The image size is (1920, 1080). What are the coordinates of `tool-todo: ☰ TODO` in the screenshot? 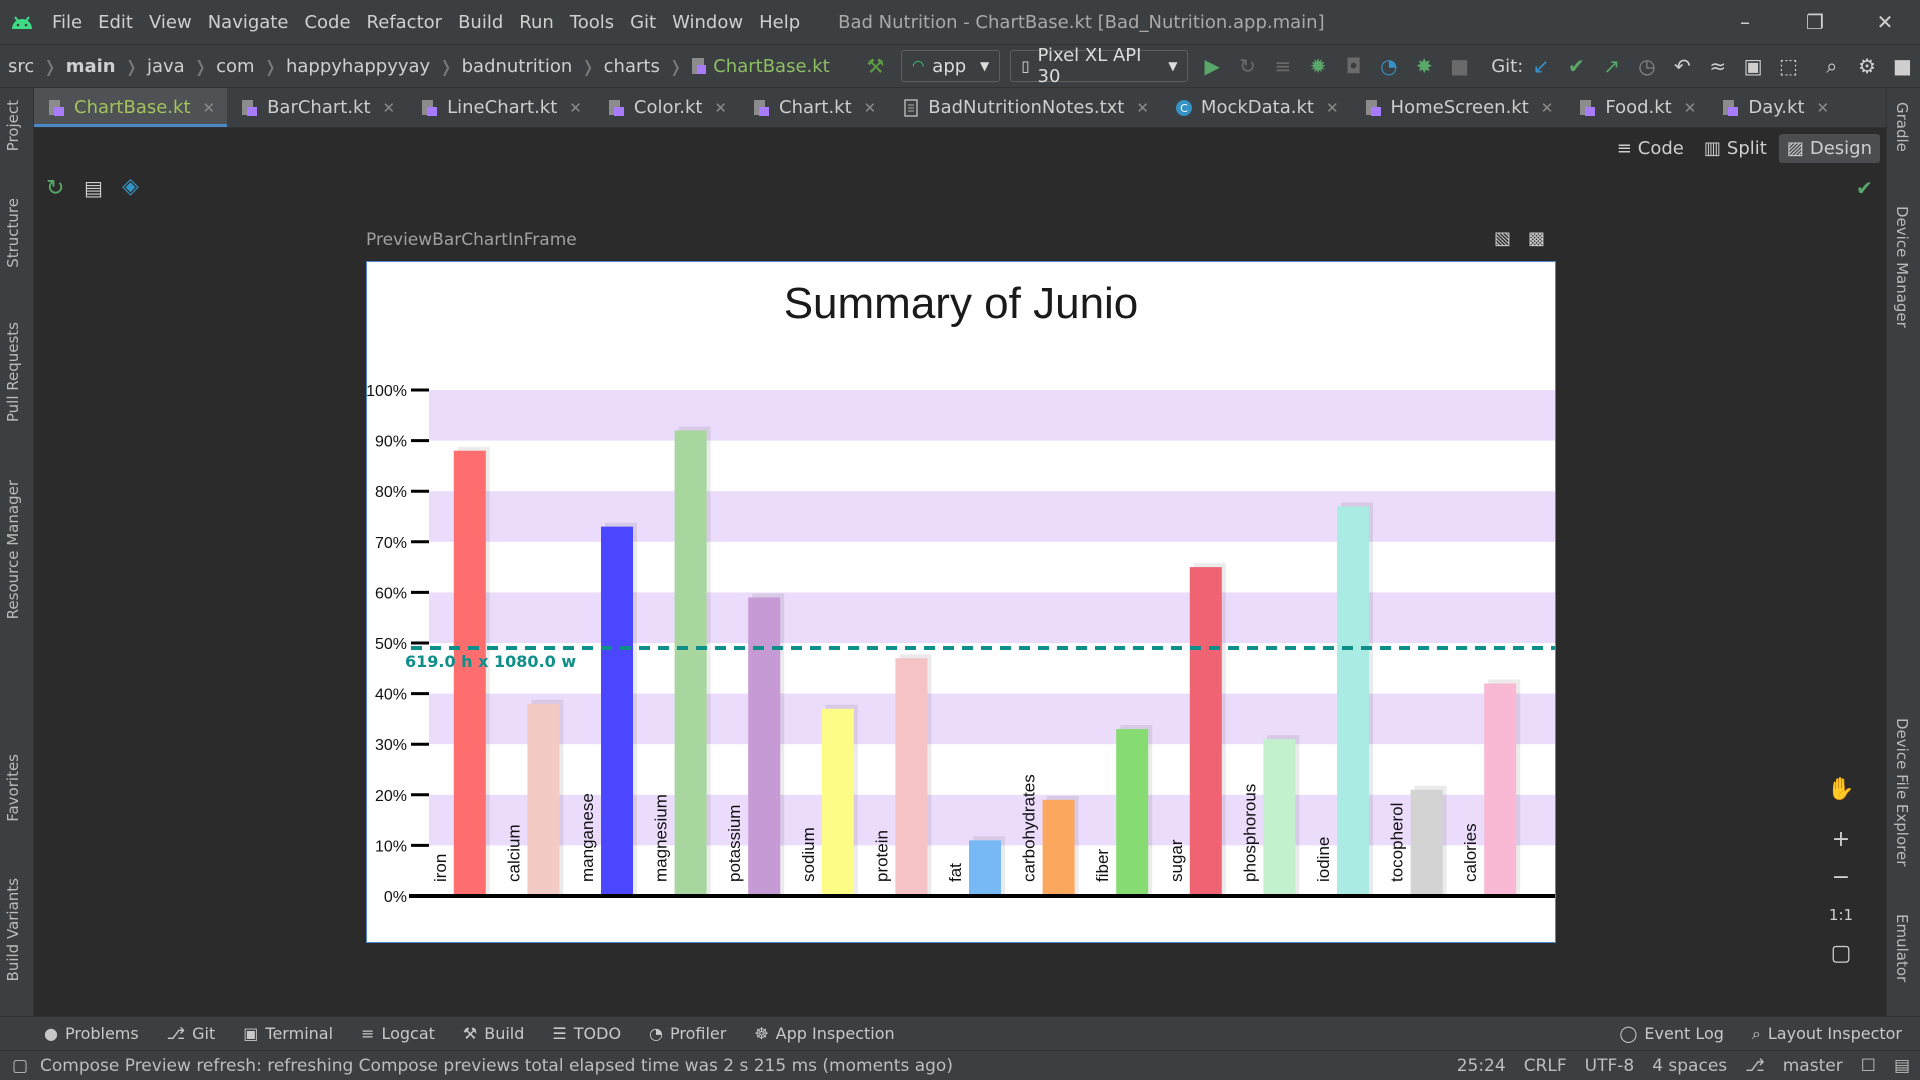 It's located at (586, 1033).